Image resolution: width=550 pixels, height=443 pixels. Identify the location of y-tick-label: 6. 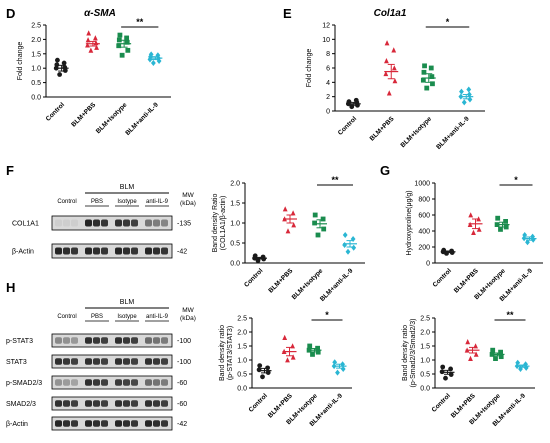
(328, 69).